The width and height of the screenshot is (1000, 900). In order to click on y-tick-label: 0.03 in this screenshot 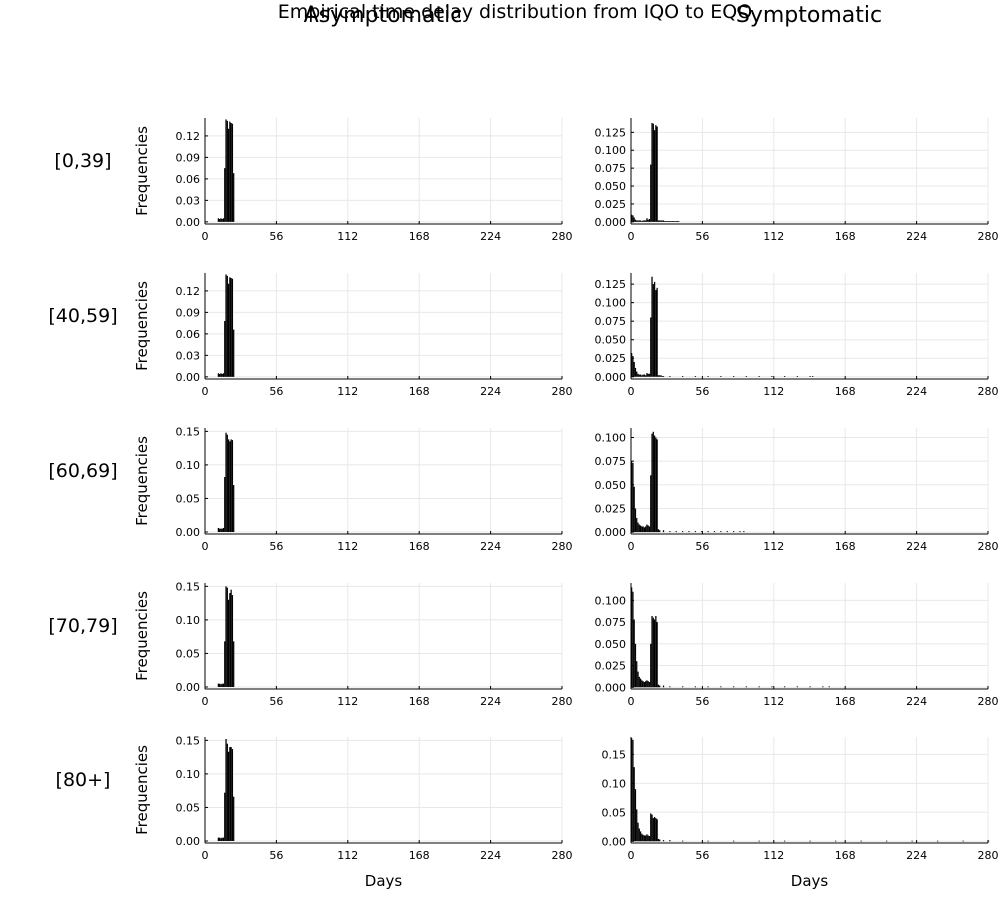, I will do `click(188, 355)`.